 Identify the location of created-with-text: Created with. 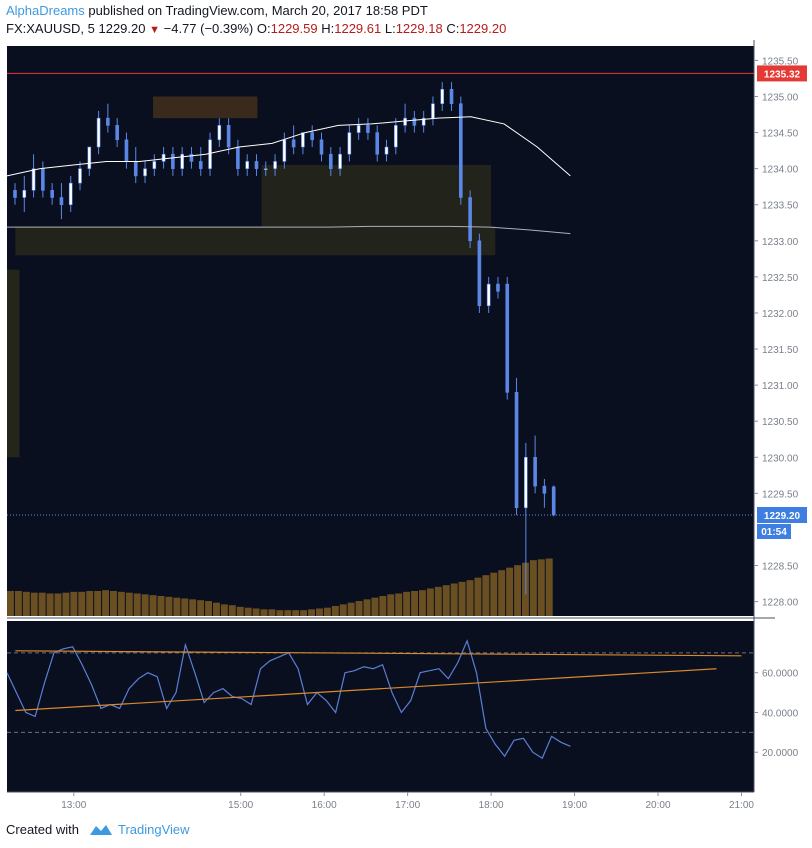
(42, 829).